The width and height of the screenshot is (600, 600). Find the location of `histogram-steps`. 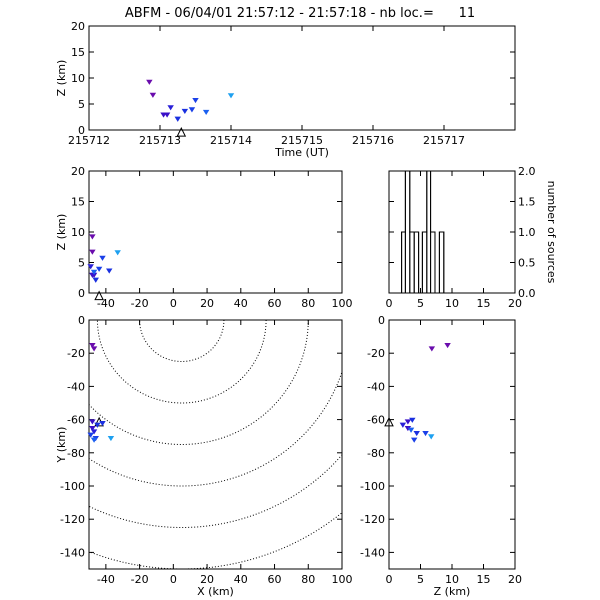

histogram-steps is located at coordinates (452, 232).